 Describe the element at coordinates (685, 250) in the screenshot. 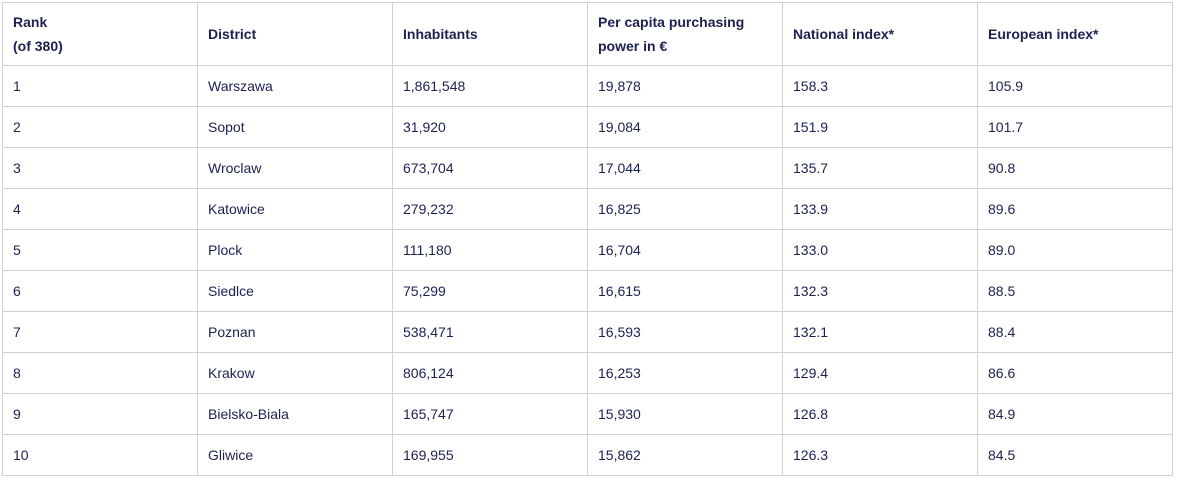

I see `table-cell: 16,704` at that location.